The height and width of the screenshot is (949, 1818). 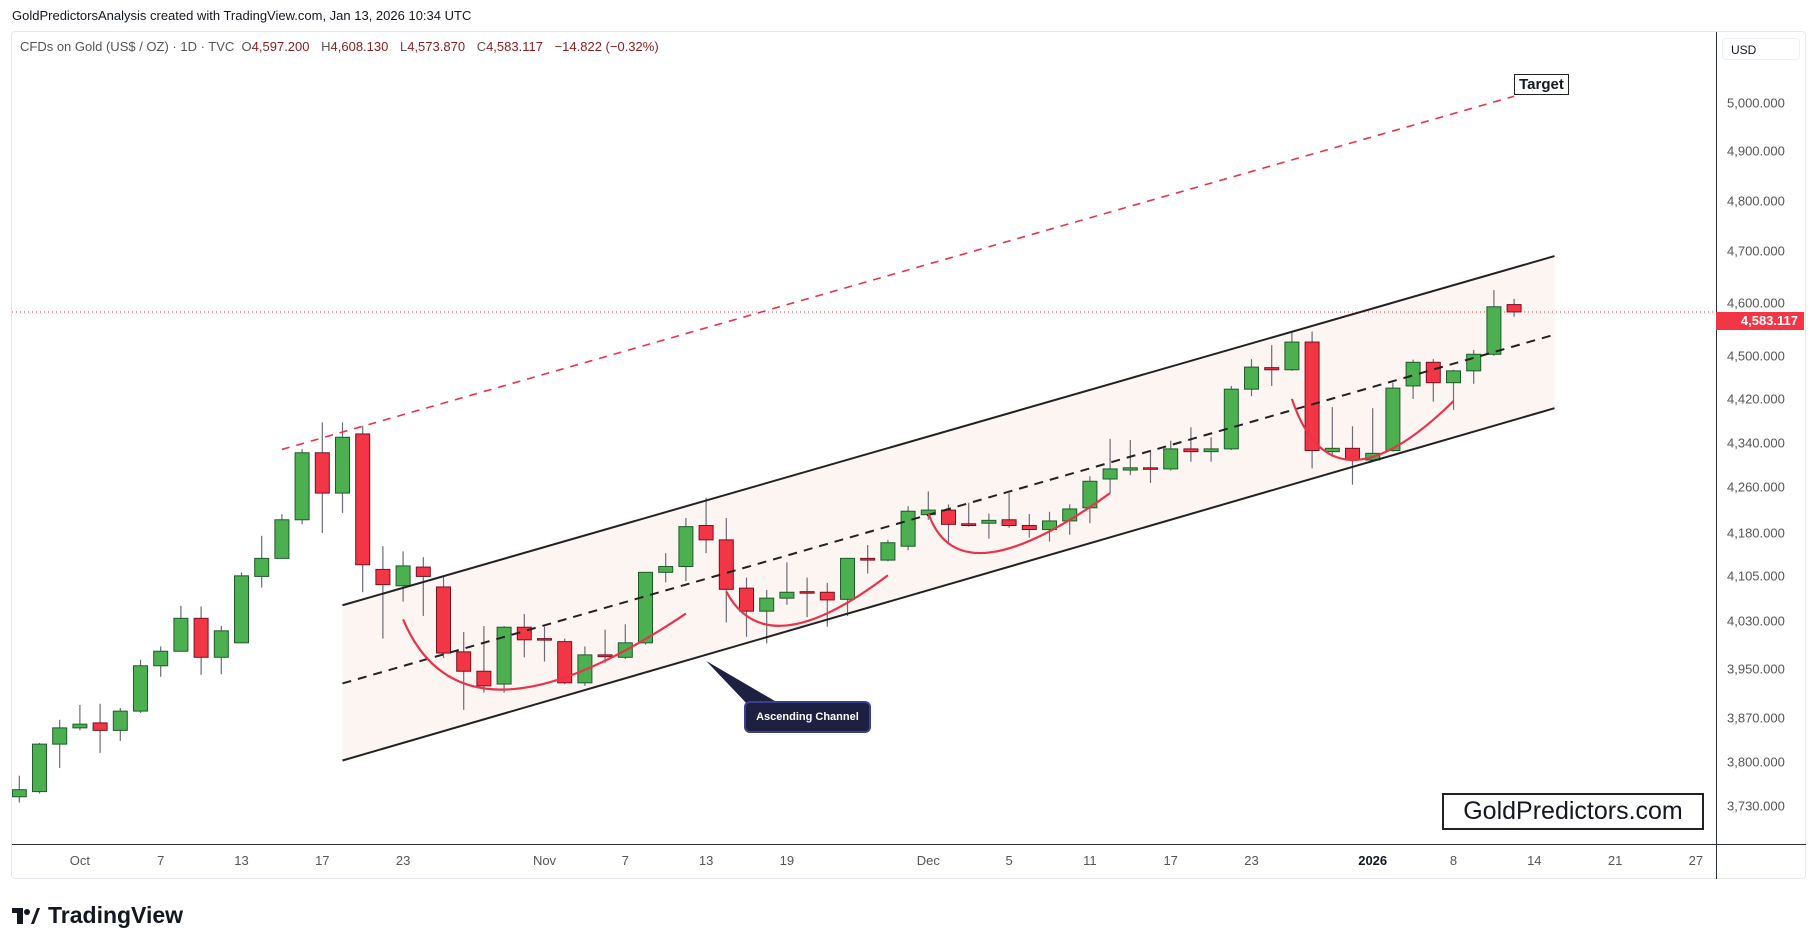 What do you see at coordinates (1761, 49) in the screenshot?
I see `currency-button: USD` at bounding box center [1761, 49].